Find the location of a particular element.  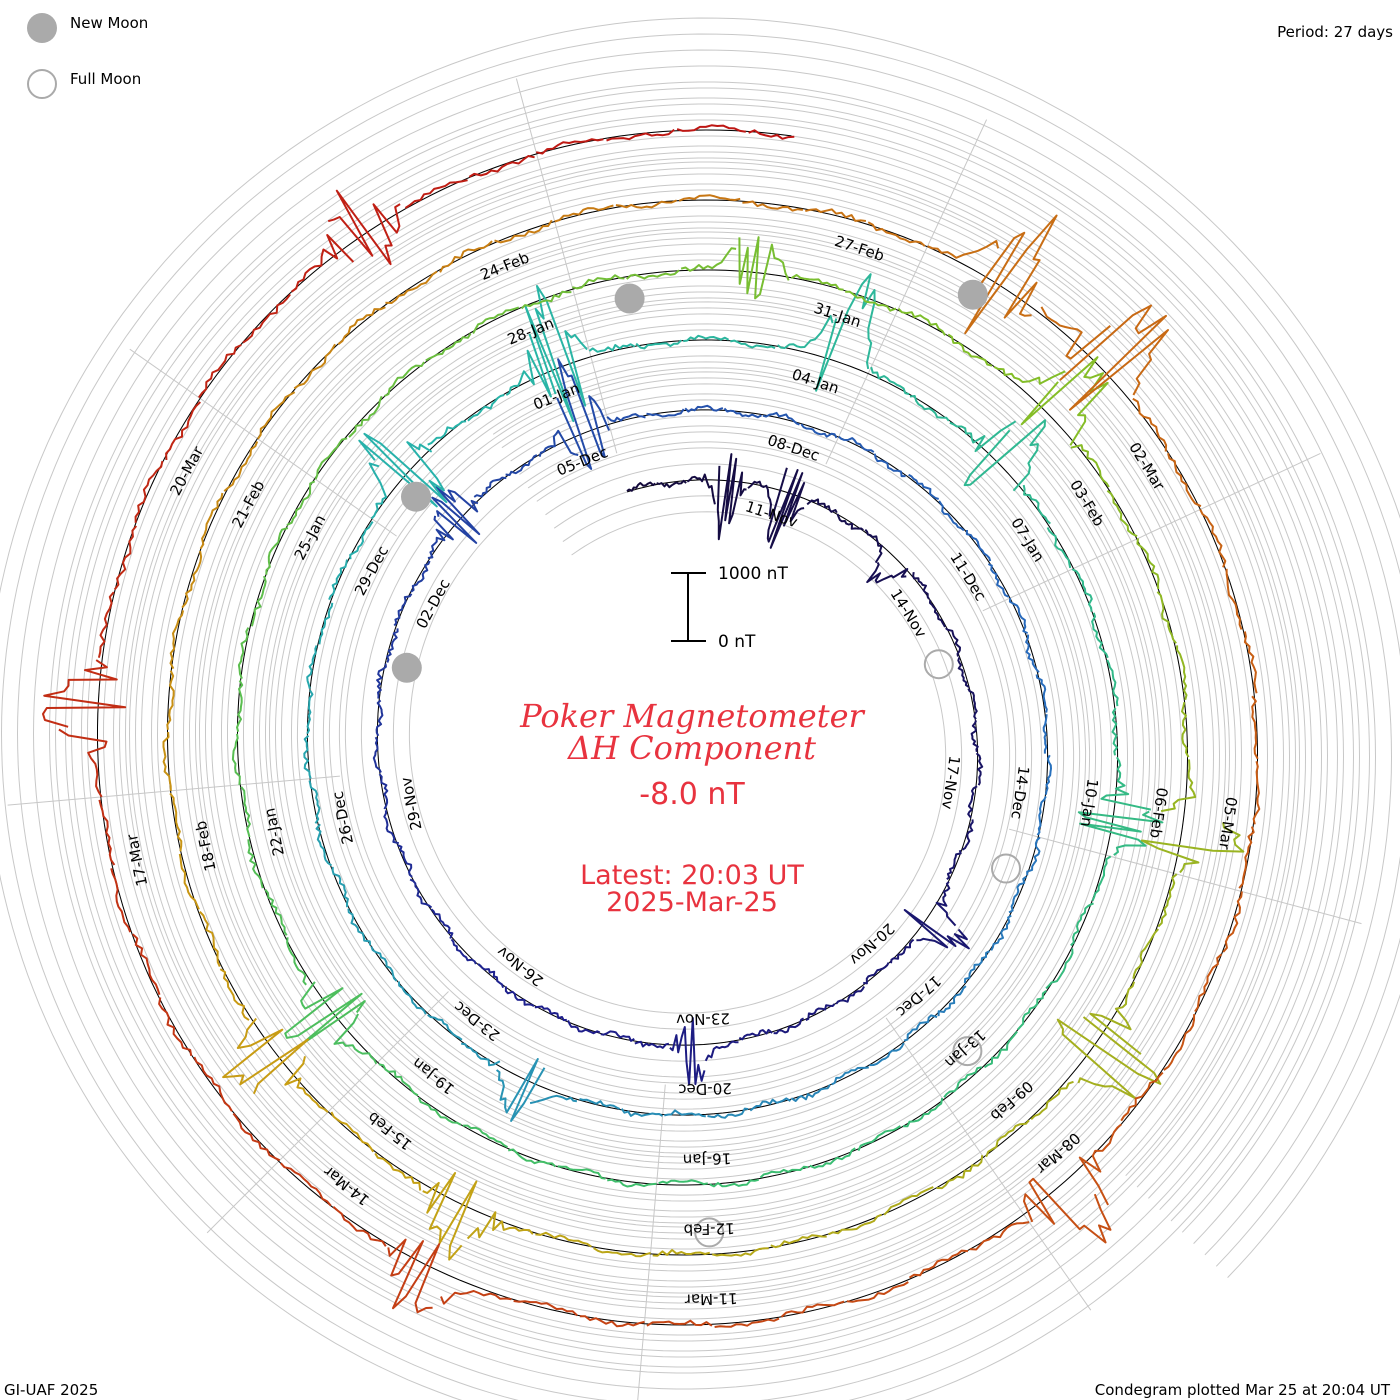

date-label: 04-Jan is located at coordinates (816, 381).